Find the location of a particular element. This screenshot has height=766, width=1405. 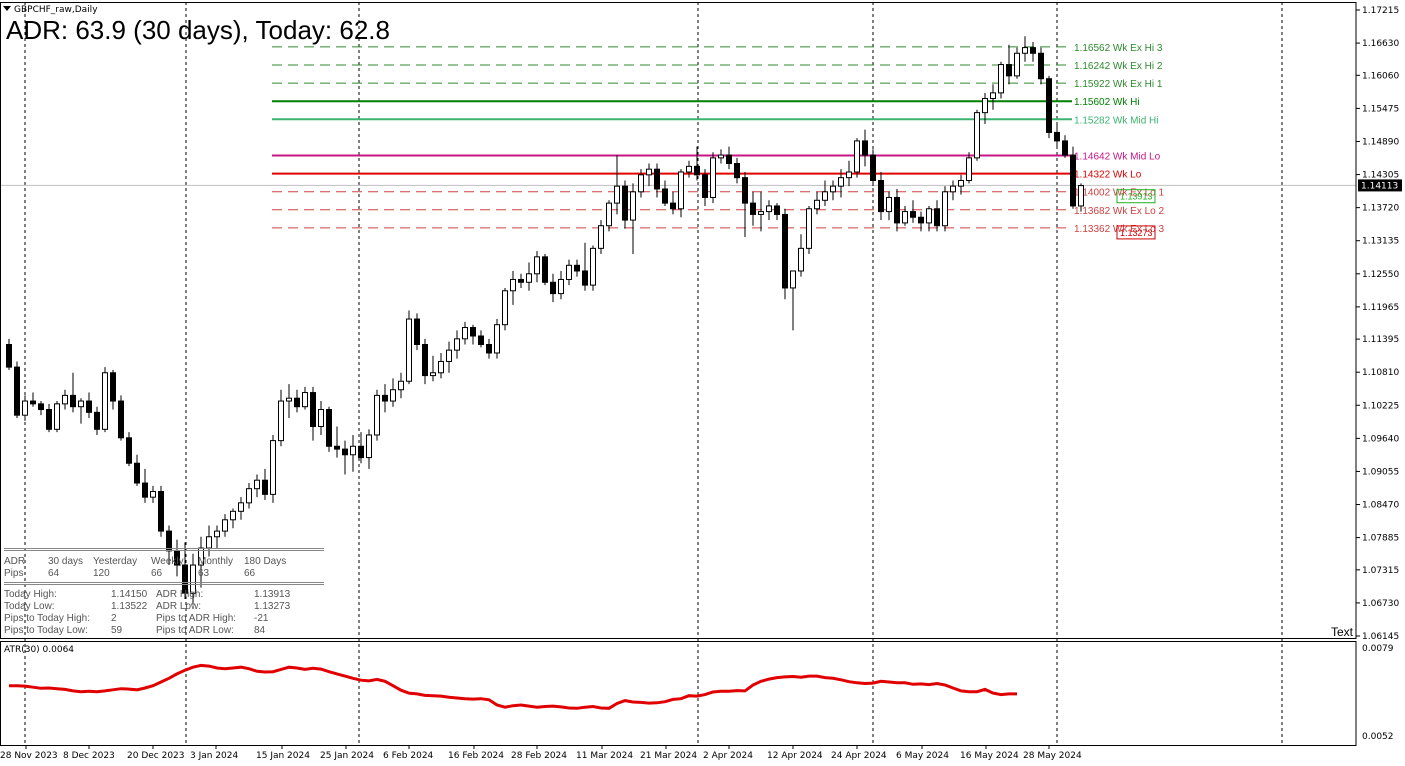

pips-cell: 66 is located at coordinates (250, 573).